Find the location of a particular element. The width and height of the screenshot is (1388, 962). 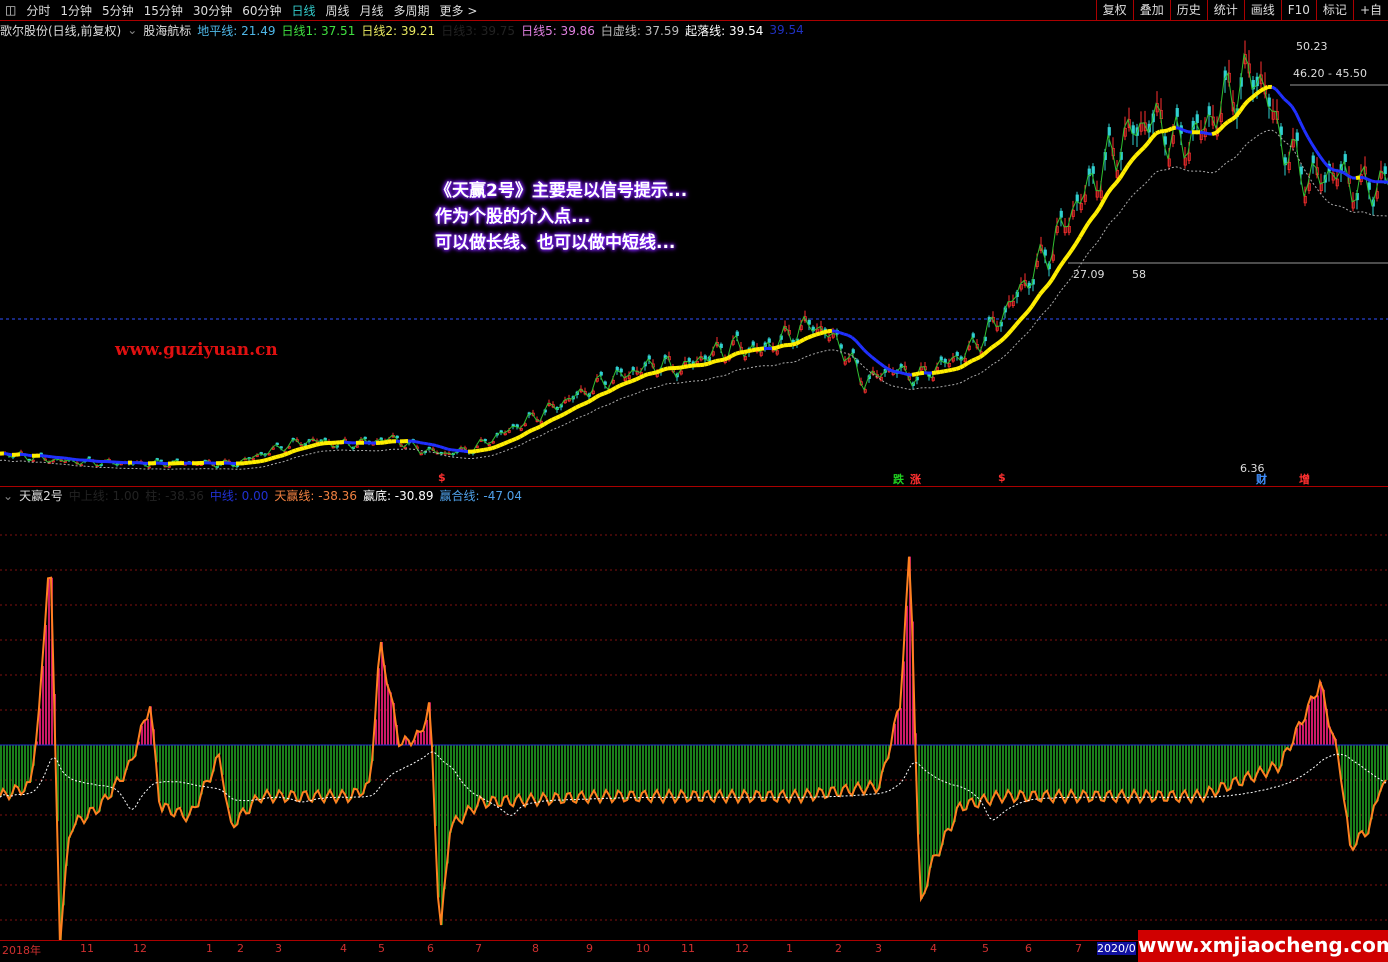

toolbar-button: 叠加 is located at coordinates (1151, 10).